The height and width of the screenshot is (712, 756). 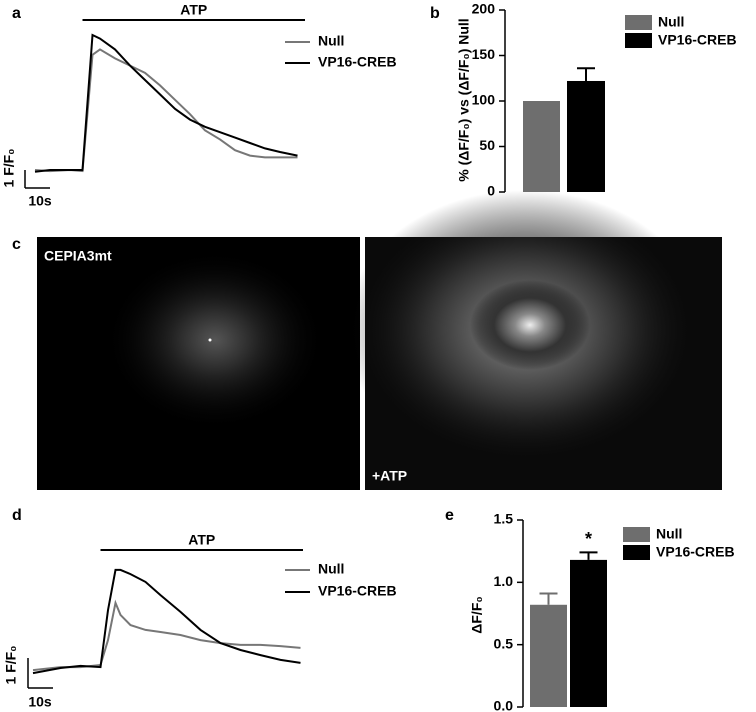 I want to click on y-tick-label: 1.0, so click(x=504, y=581).